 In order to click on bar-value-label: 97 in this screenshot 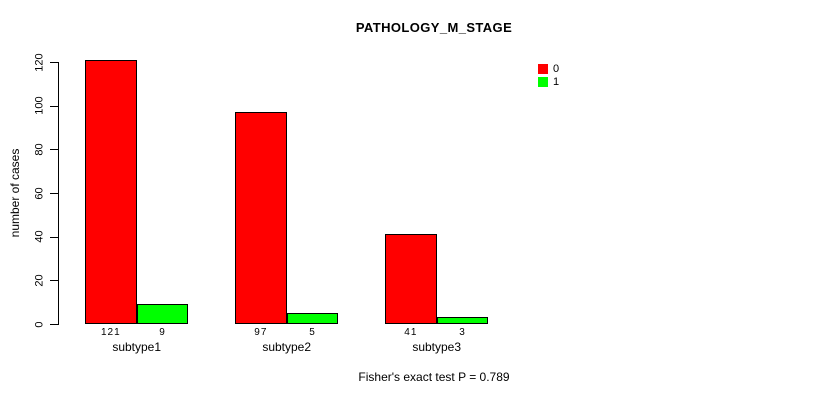, I will do `click(261, 332)`.